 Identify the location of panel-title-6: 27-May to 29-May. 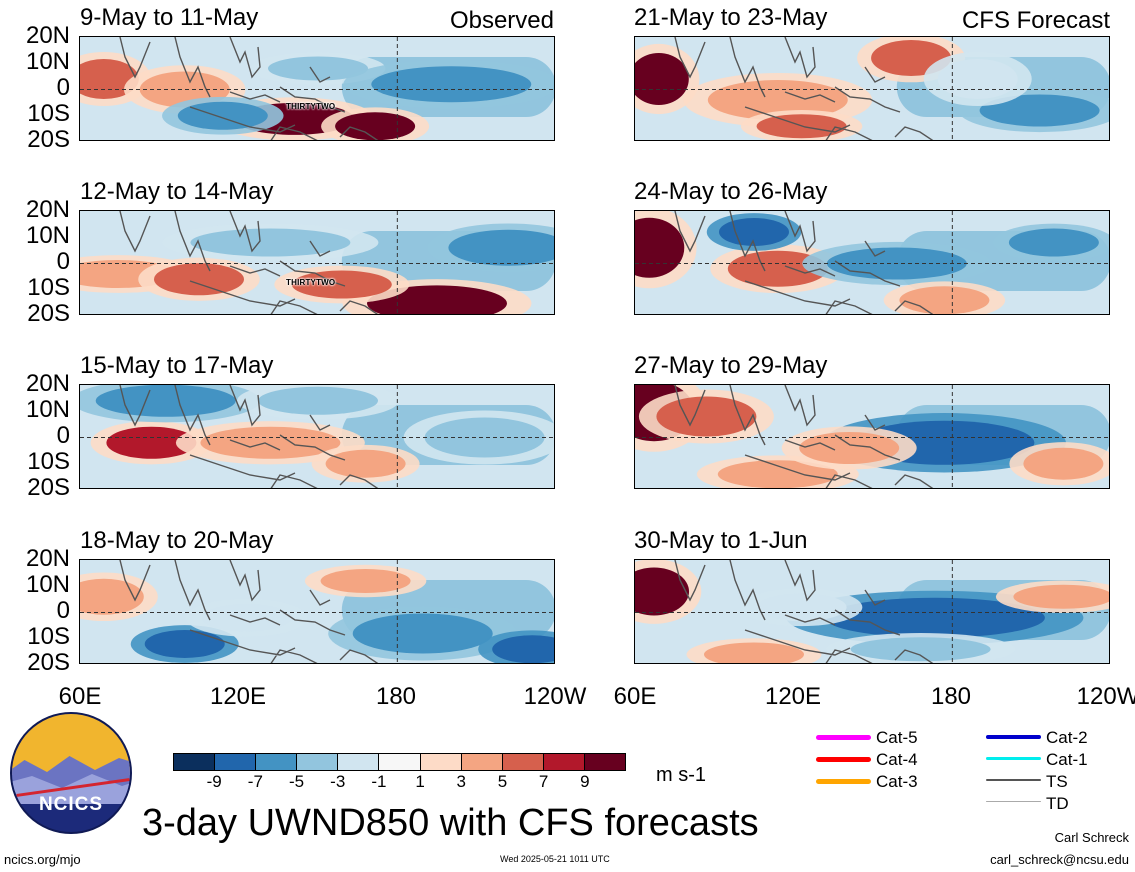
(731, 365).